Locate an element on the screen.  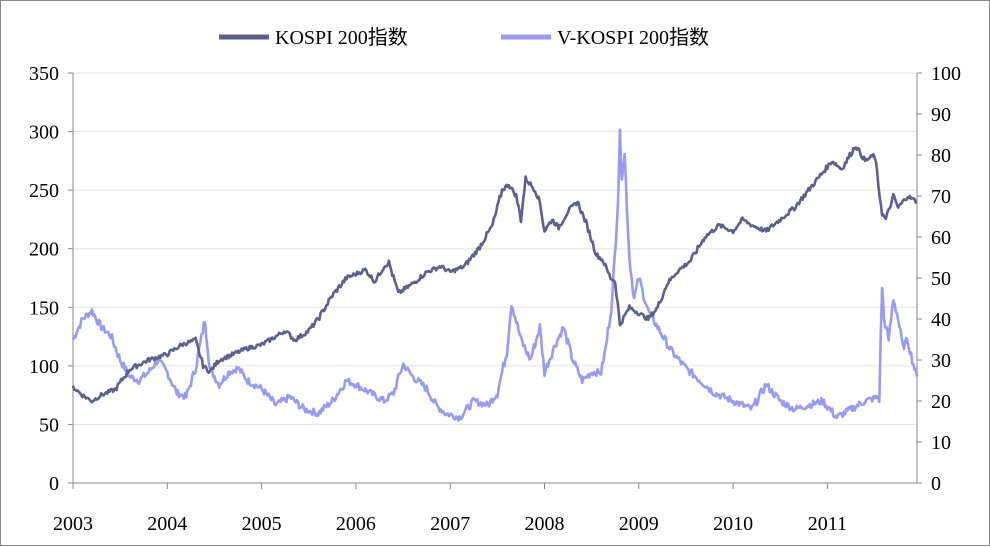
legend-label-kospi: KOSPI 200指数 is located at coordinates (341, 37).